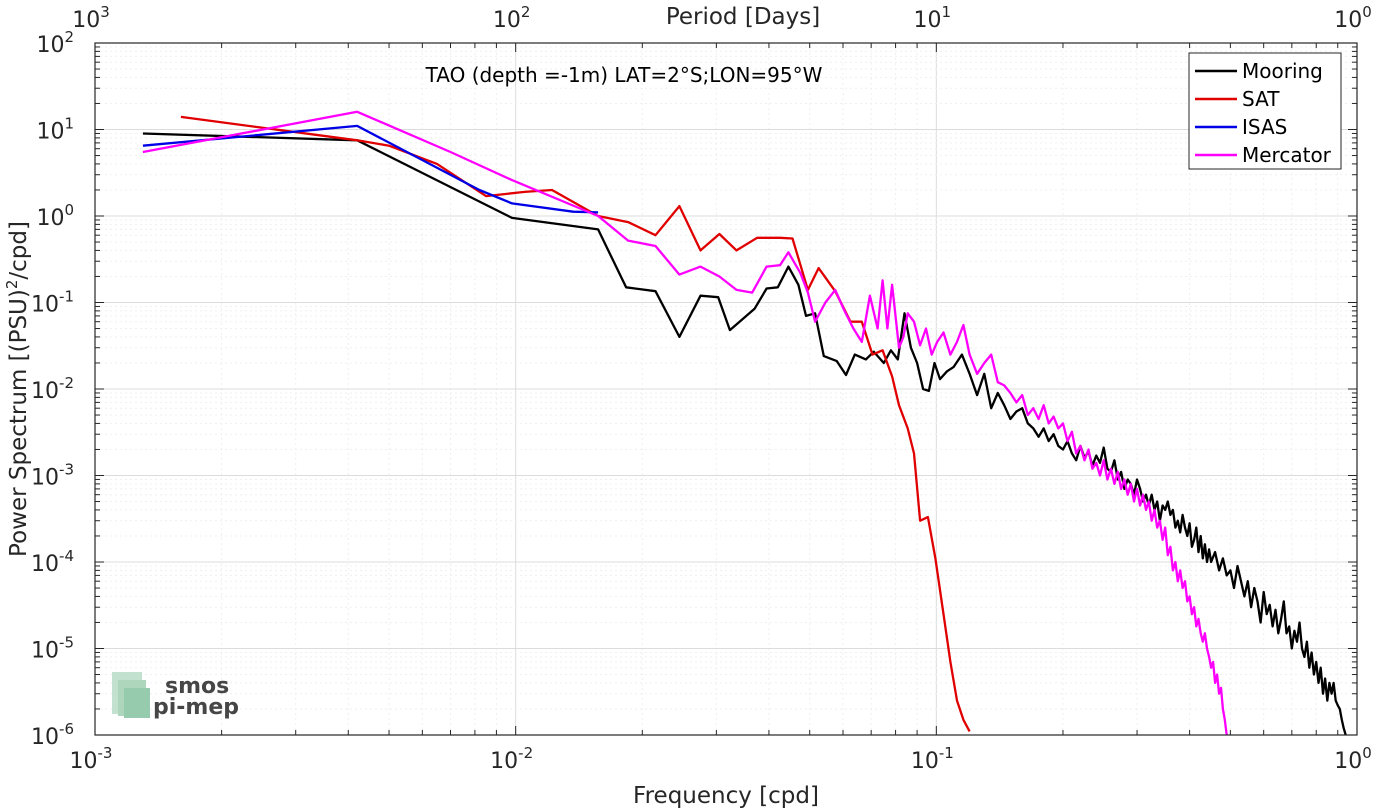 The height and width of the screenshot is (809, 1377). I want to click on y-tick-label: 10⁻⁵, so click(52, 649).